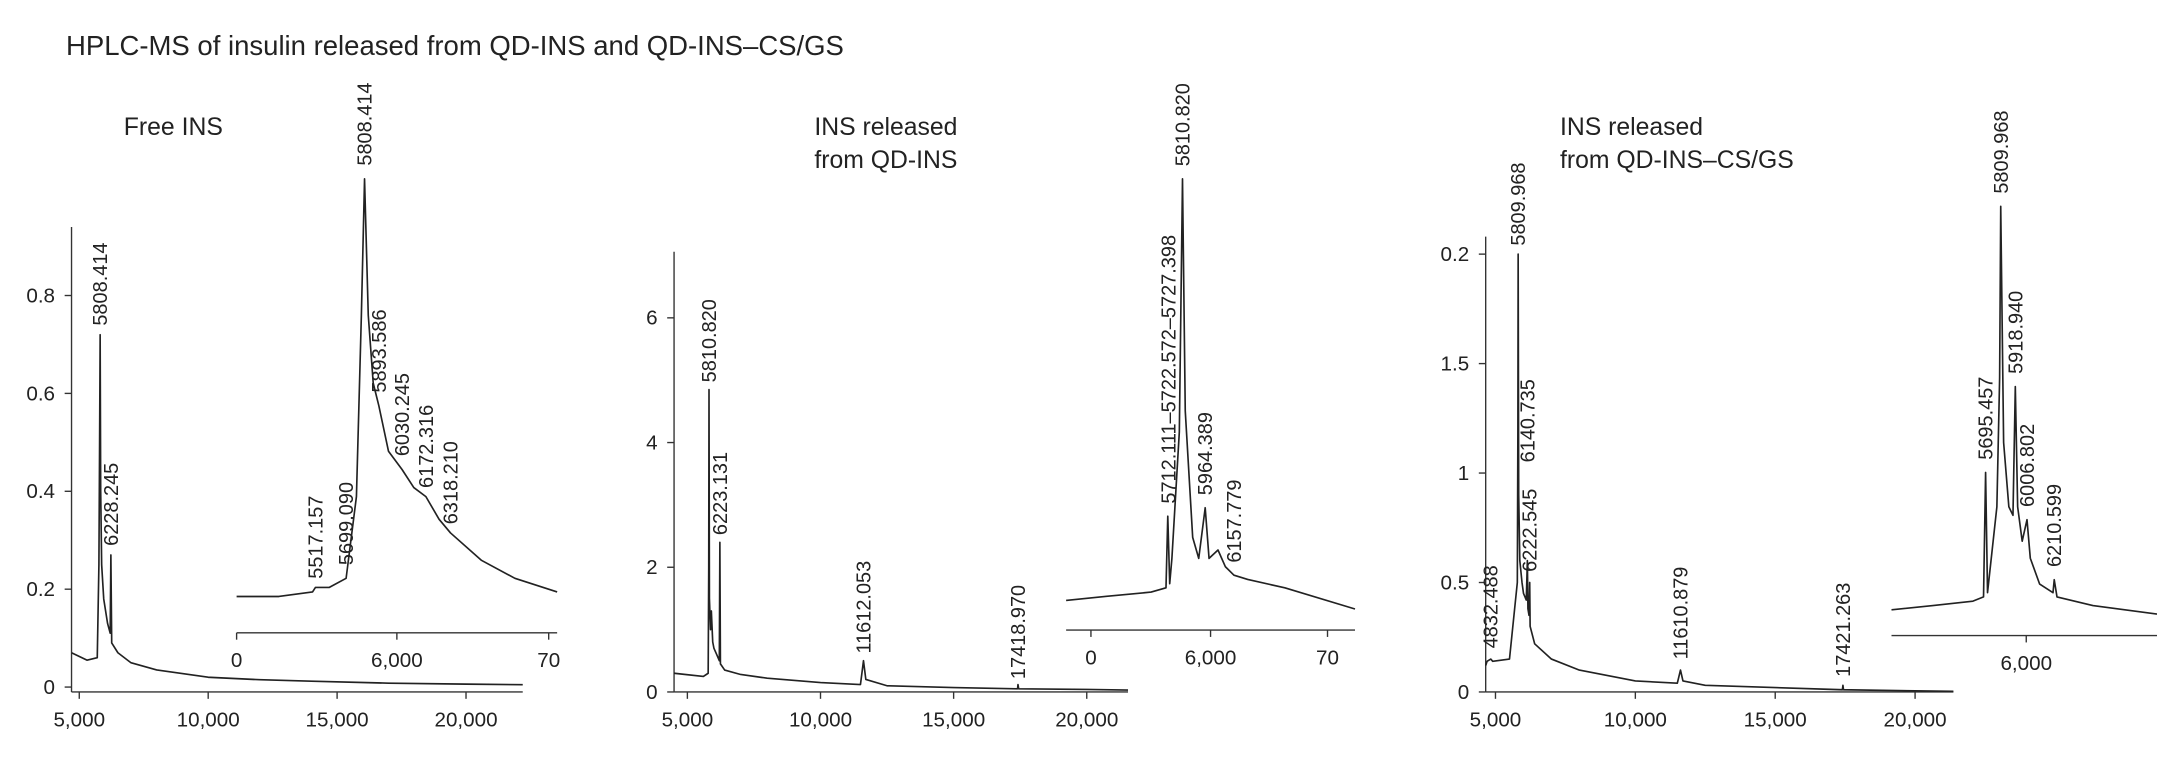  I want to click on peak-label: 6006.802, so click(2028, 465).